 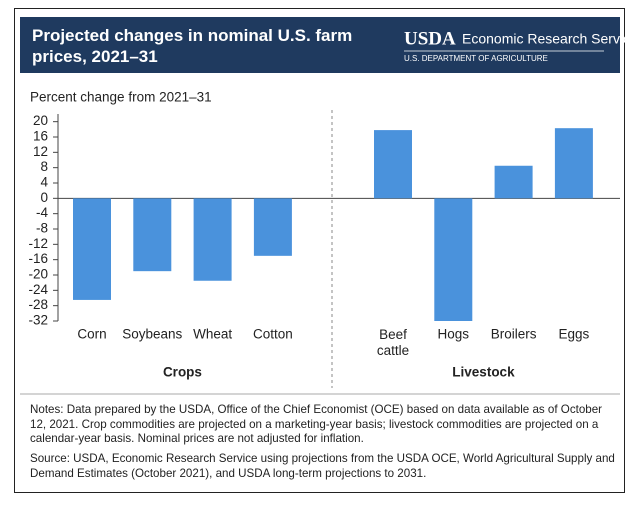 What do you see at coordinates (40, 120) in the screenshot?
I see `y-tick-label: 20` at bounding box center [40, 120].